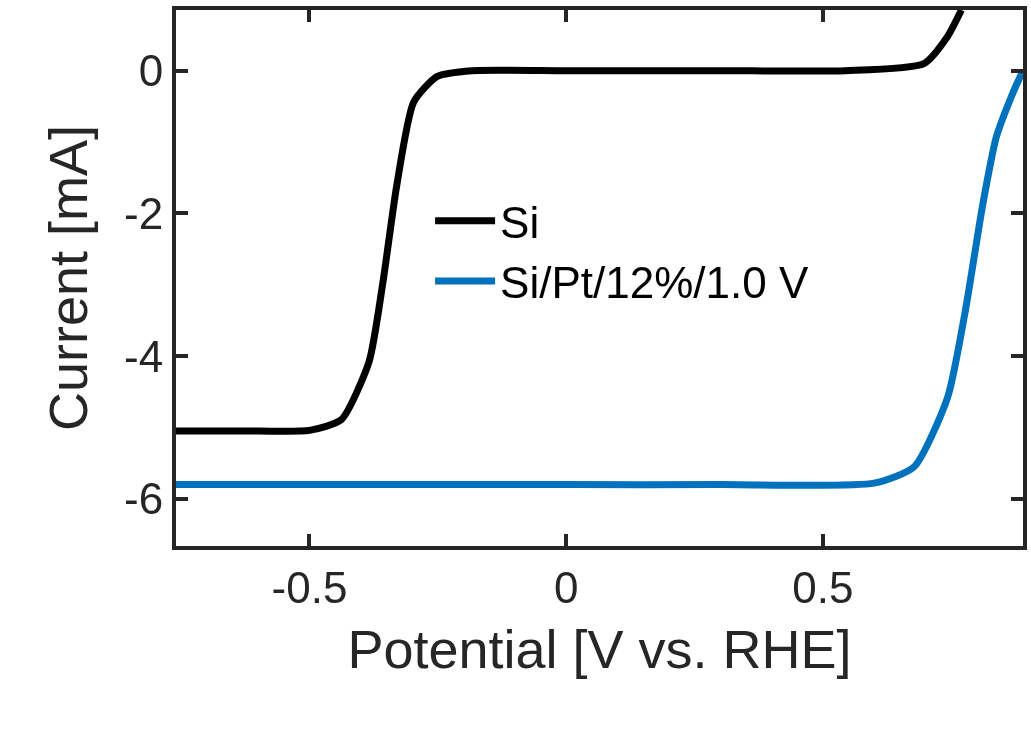 The image size is (1031, 742). I want to click on x-axis-title: Potential [V vs. RHE], so click(599, 648).